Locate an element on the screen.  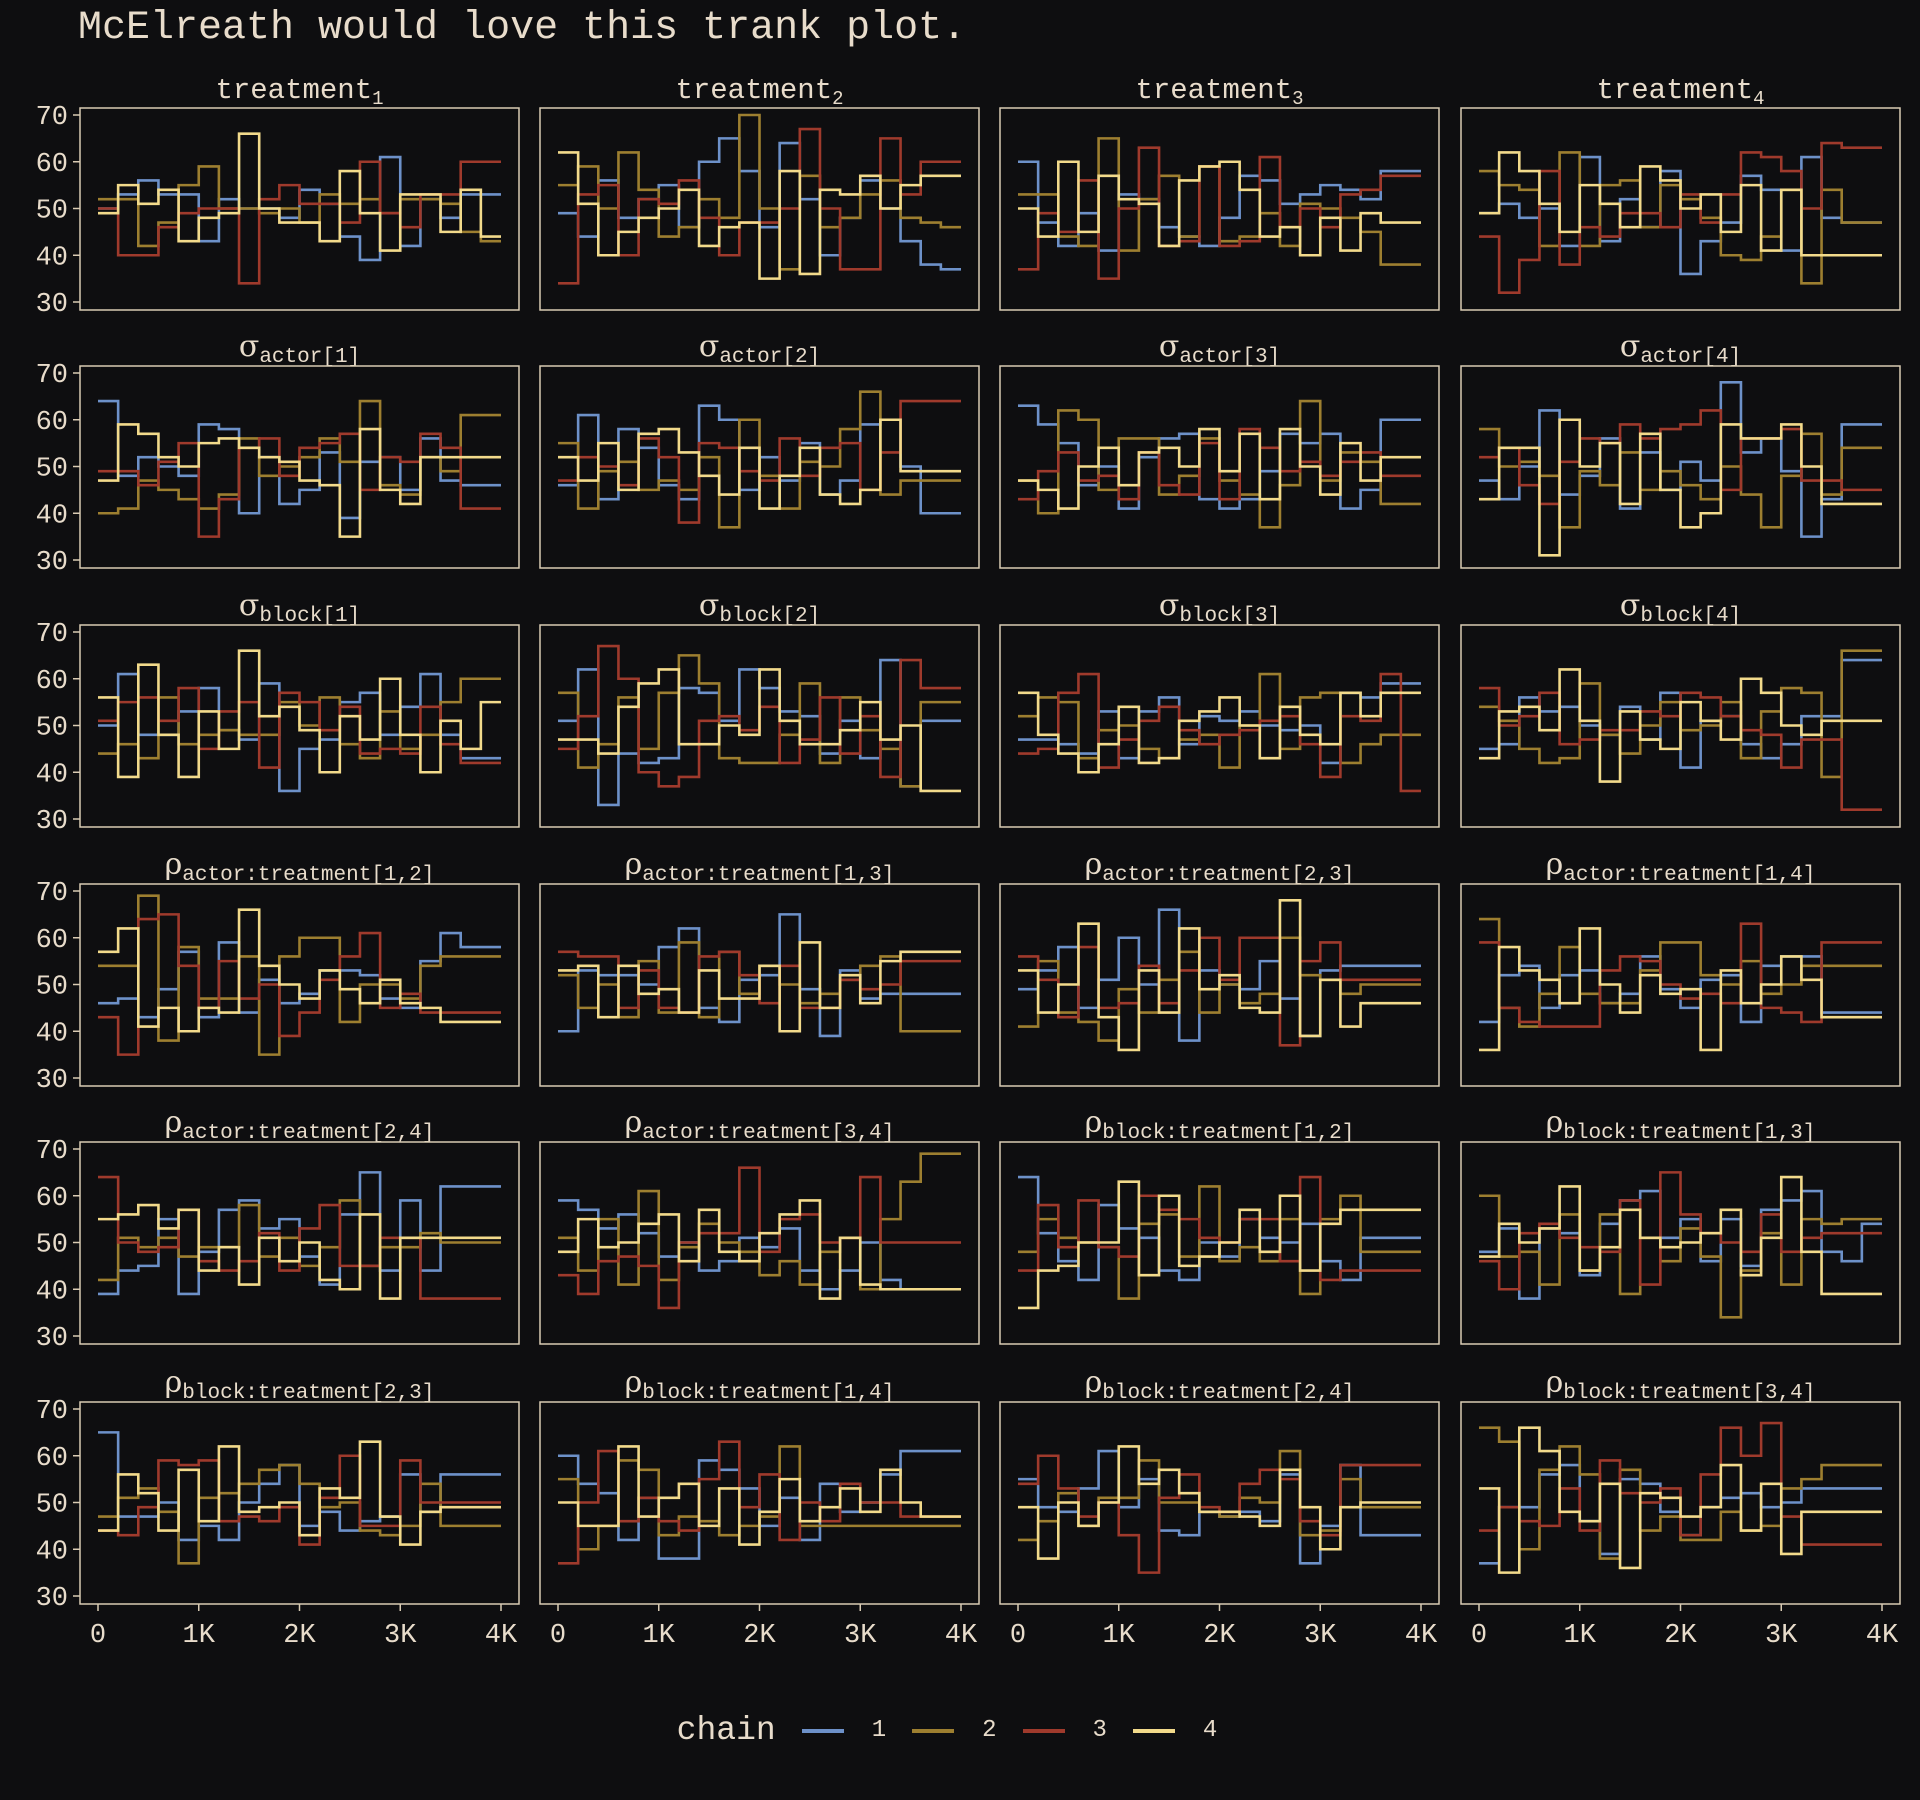
panel: ρblock:treatment[1,2] is located at coordinates (1219, 1225).